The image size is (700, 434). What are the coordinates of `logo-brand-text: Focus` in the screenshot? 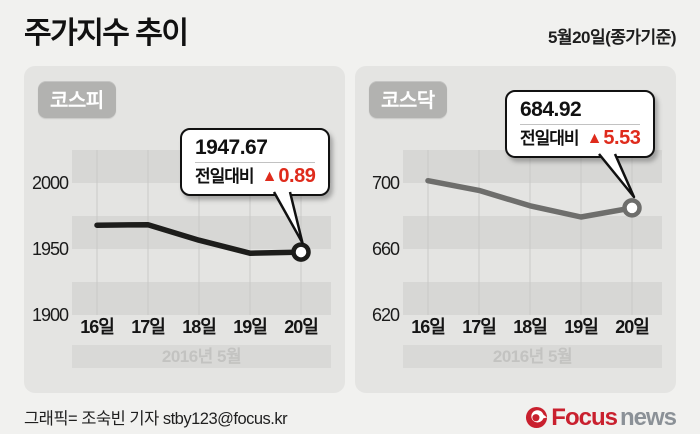 It's located at (584, 417).